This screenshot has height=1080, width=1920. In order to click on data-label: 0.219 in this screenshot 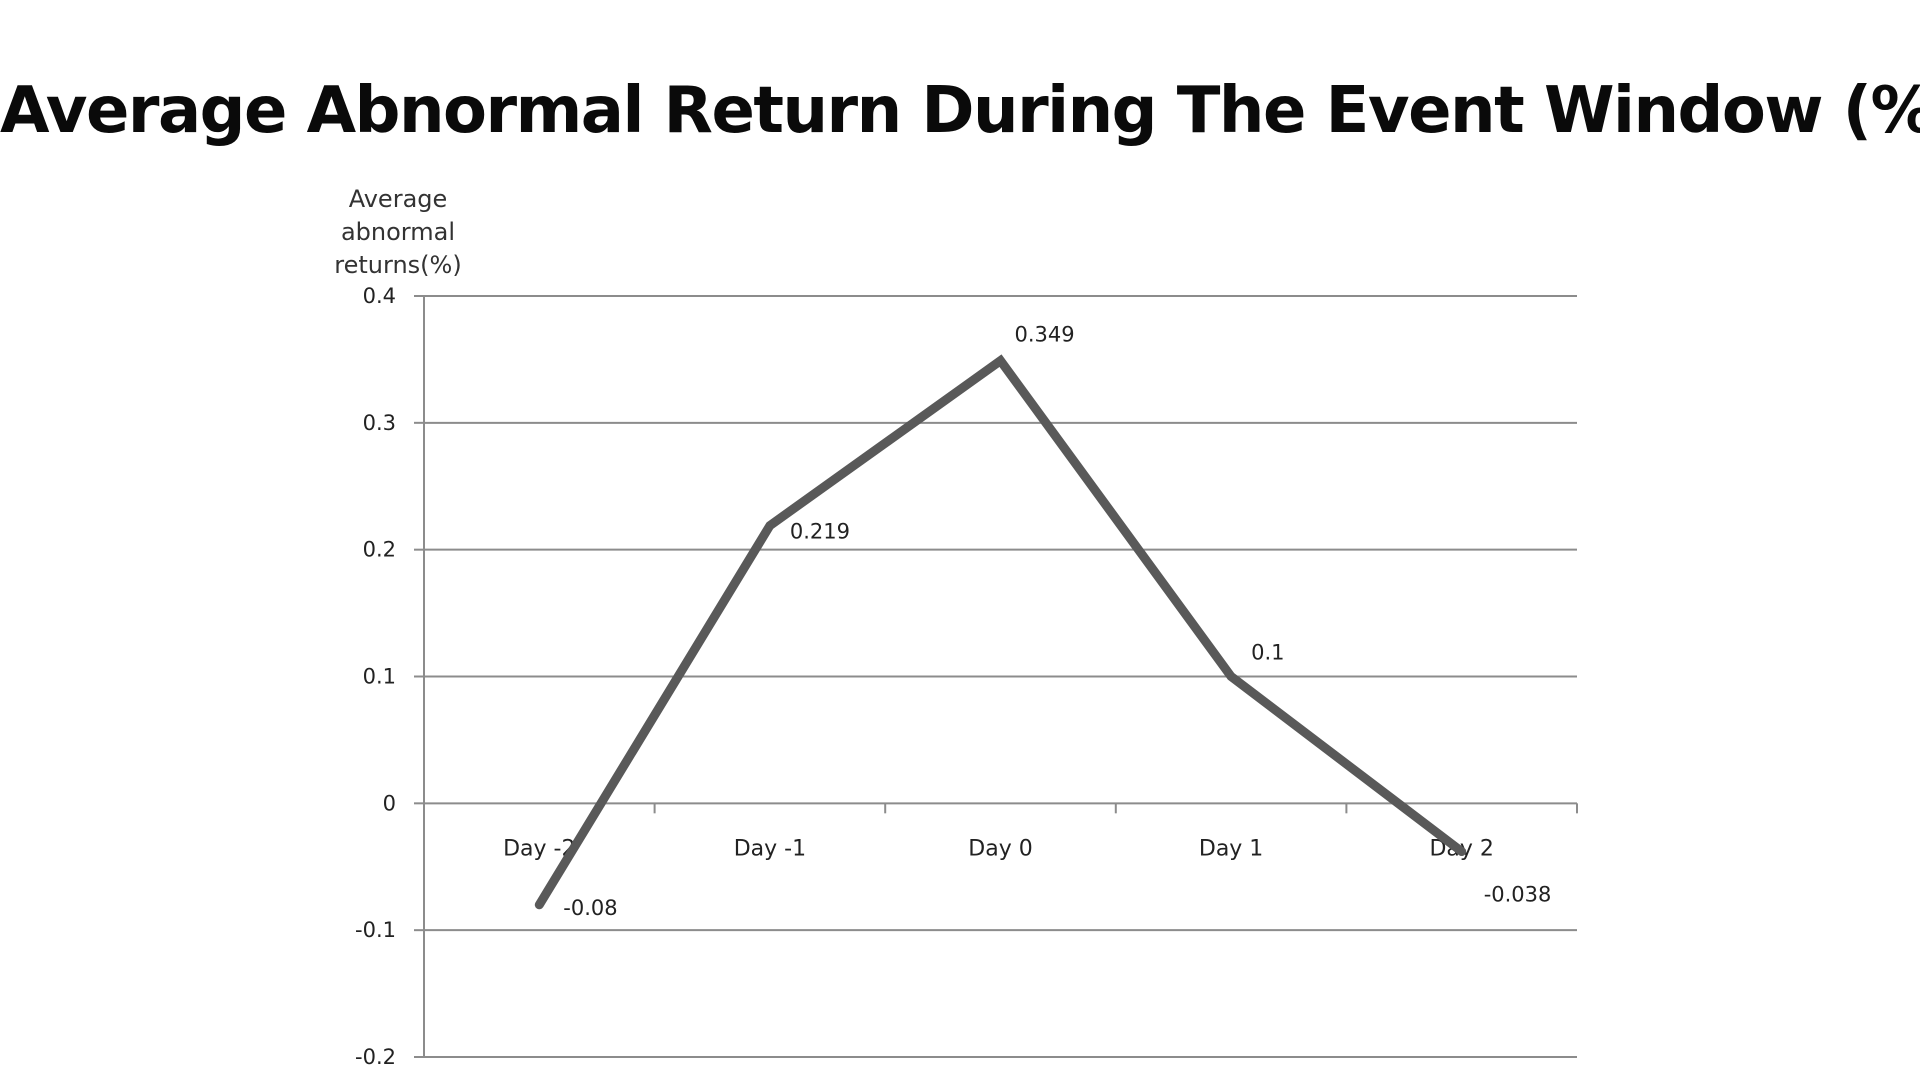, I will do `click(820, 532)`.